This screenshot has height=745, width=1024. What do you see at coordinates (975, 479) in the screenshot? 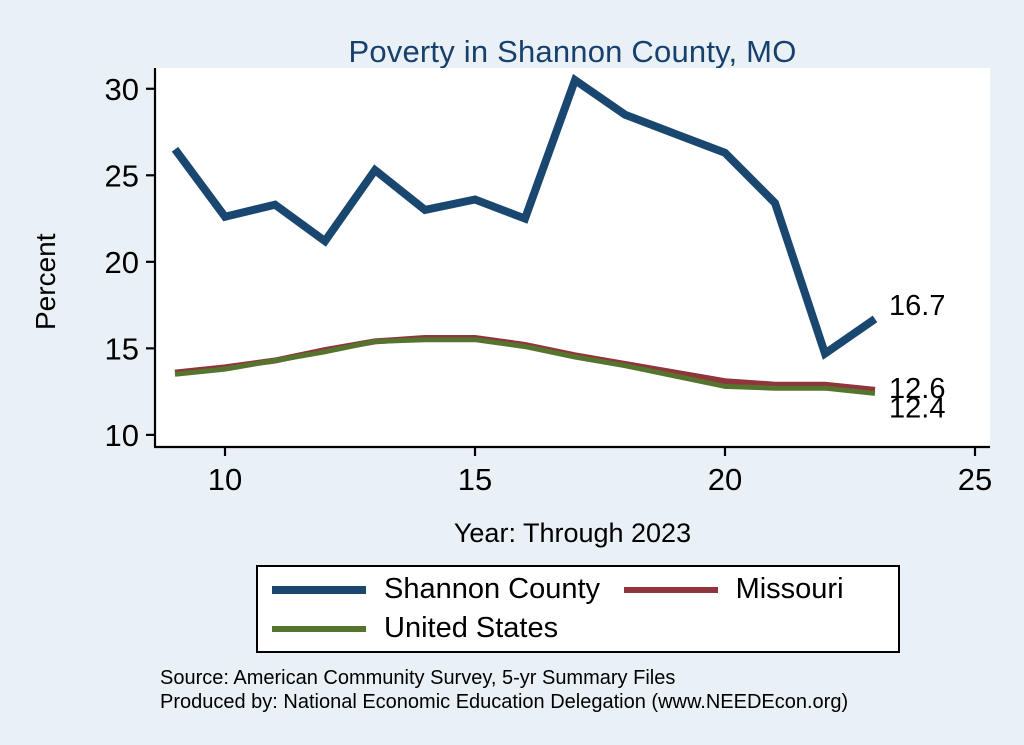
I see `x-tick-label: 25` at bounding box center [975, 479].